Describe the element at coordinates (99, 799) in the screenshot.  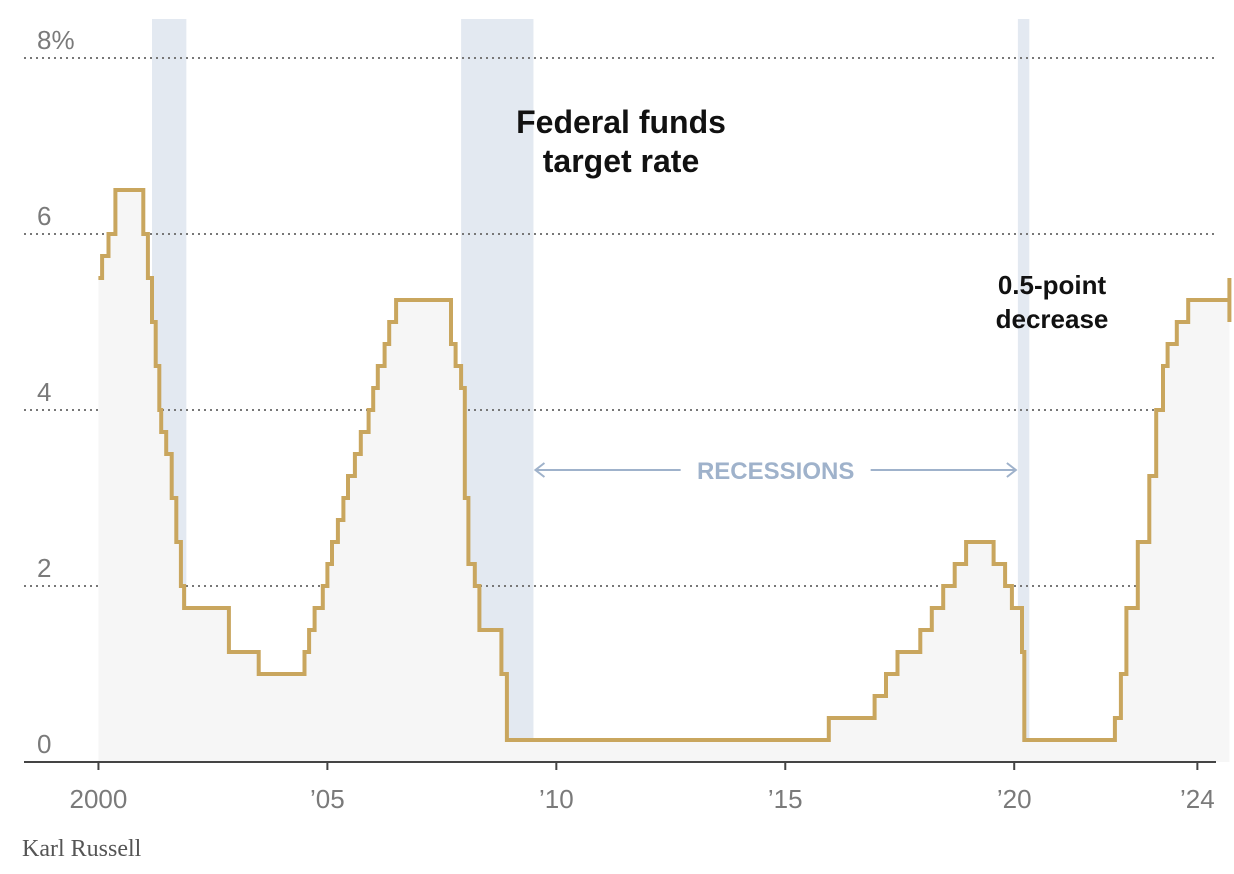
I see `x-tick-label: 2000` at that location.